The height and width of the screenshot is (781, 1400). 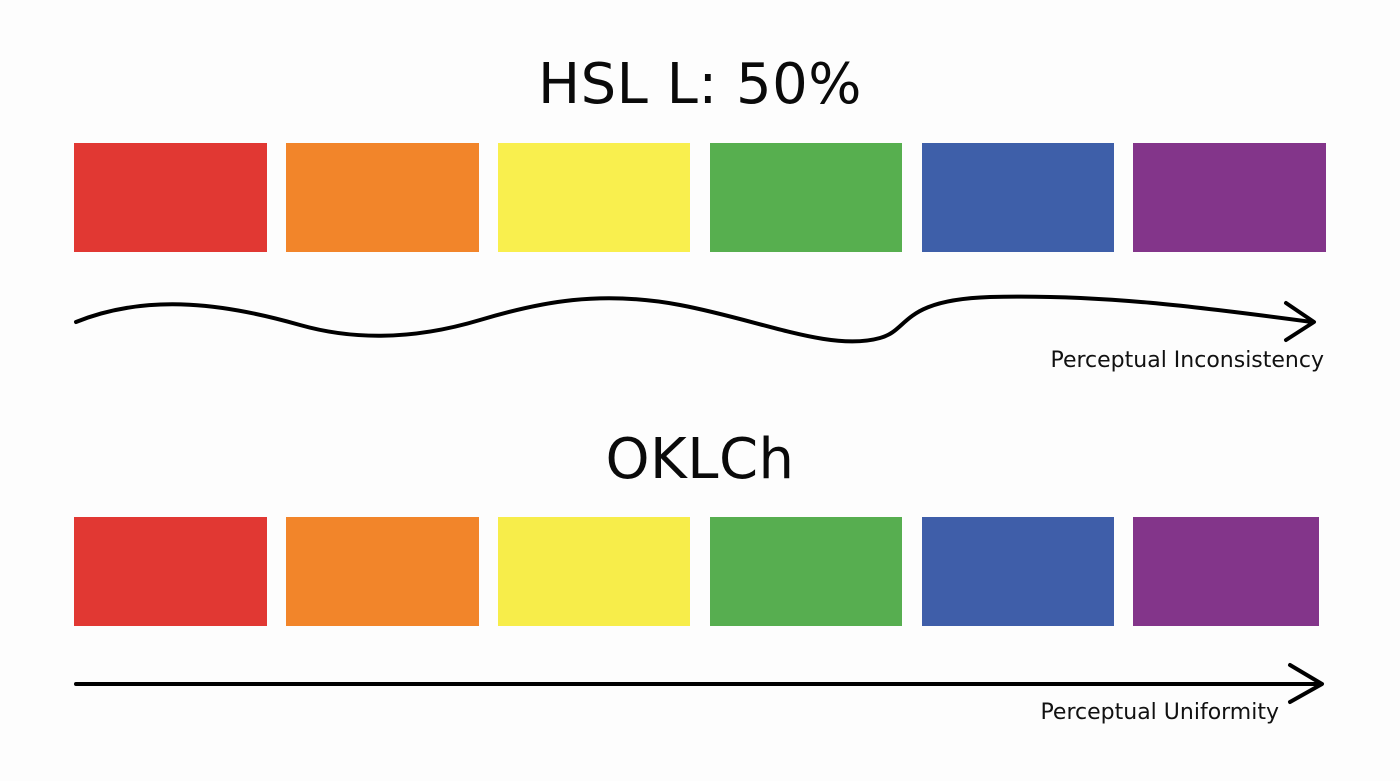 What do you see at coordinates (1018, 197) in the screenshot?
I see `hsl-swatch-blue` at bounding box center [1018, 197].